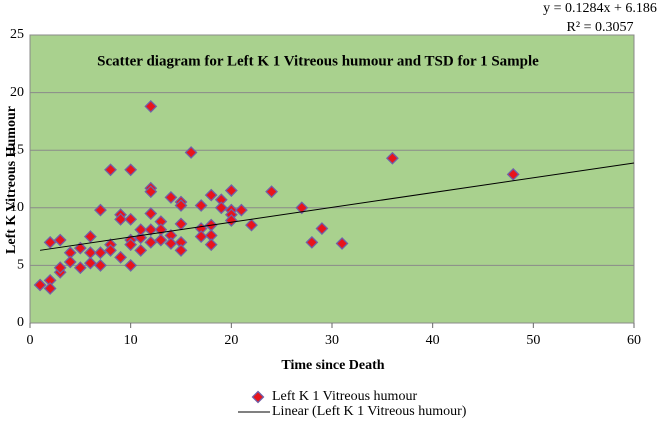  What do you see at coordinates (231, 340) in the screenshot?
I see `x-tick-label: 20` at bounding box center [231, 340].